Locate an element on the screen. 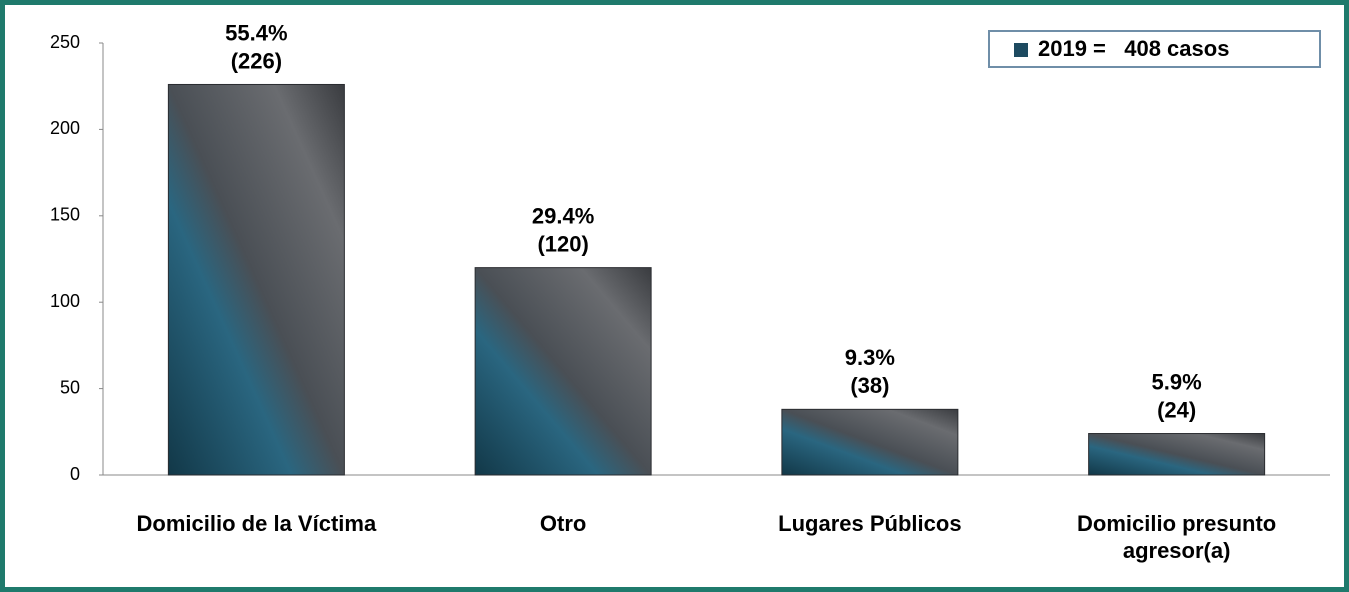  value-label: (226) is located at coordinates (256, 60).